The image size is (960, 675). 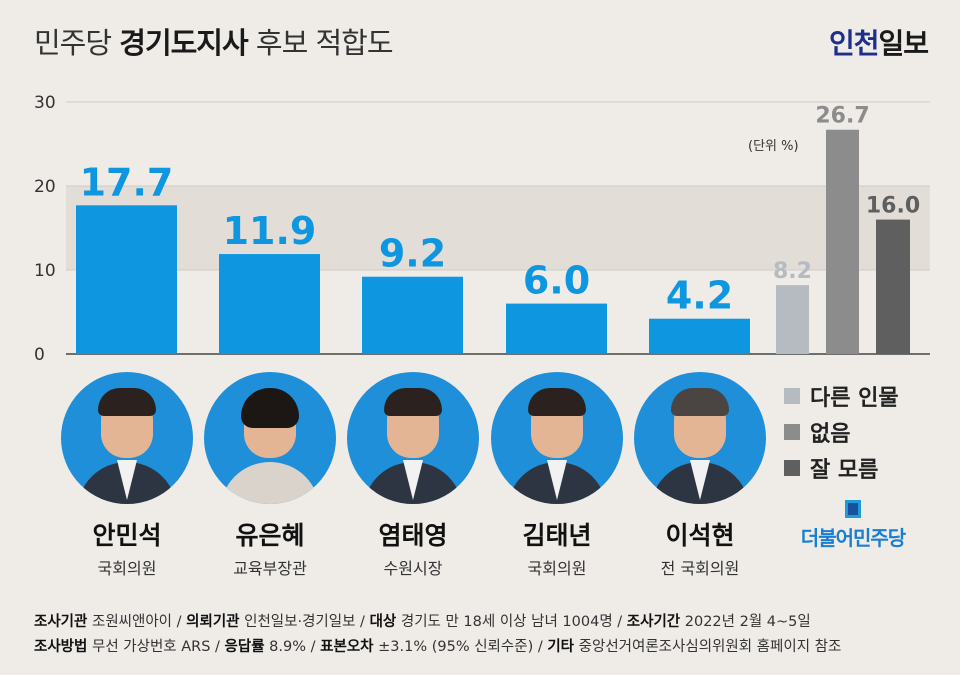 What do you see at coordinates (270, 231) in the screenshot?
I see `data-label: 11.9` at bounding box center [270, 231].